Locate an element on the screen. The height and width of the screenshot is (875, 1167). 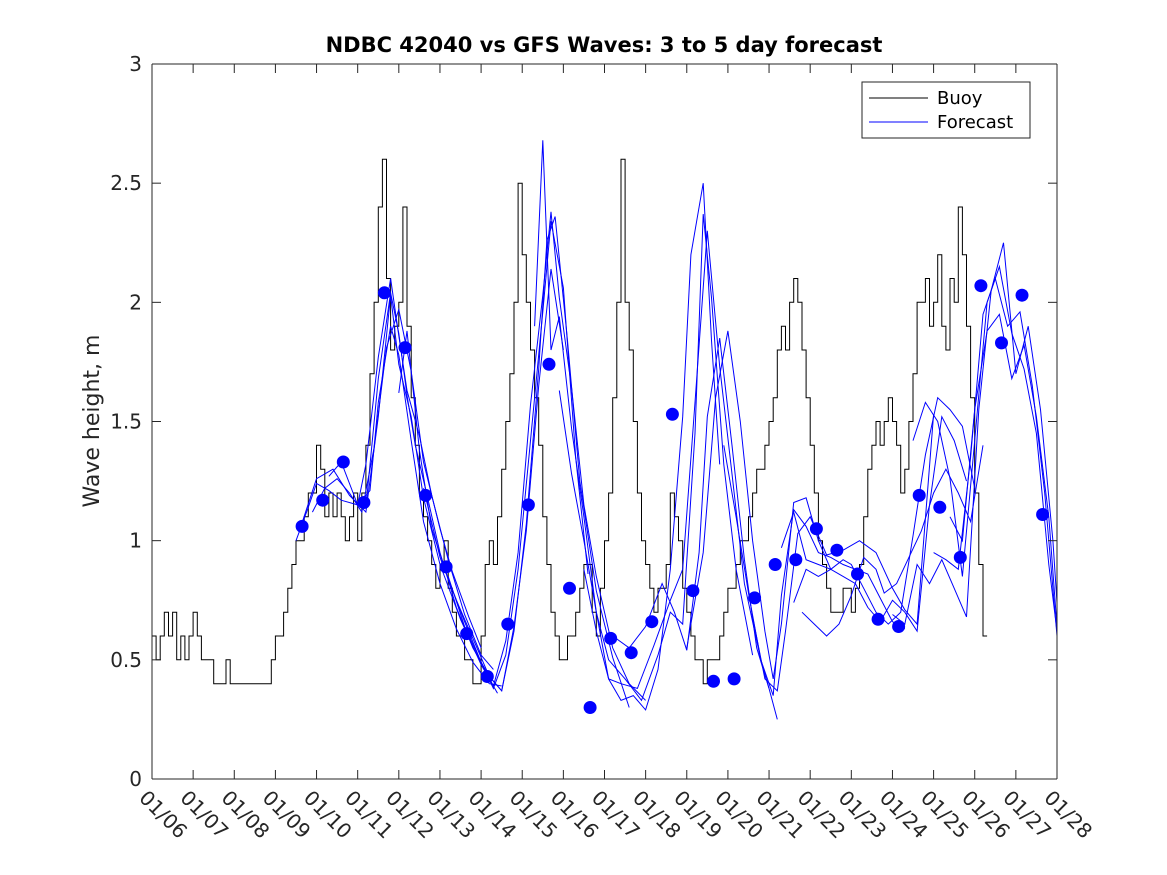
y-tick-label: 3 is located at coordinates (135, 64).